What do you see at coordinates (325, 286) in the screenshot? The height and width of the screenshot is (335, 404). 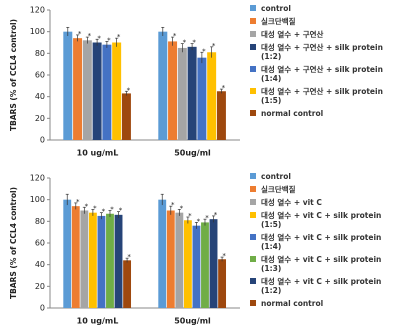 I see `legend-item: 대성 열수 + vit C + silk protein (1:2)` at bounding box center [325, 286].